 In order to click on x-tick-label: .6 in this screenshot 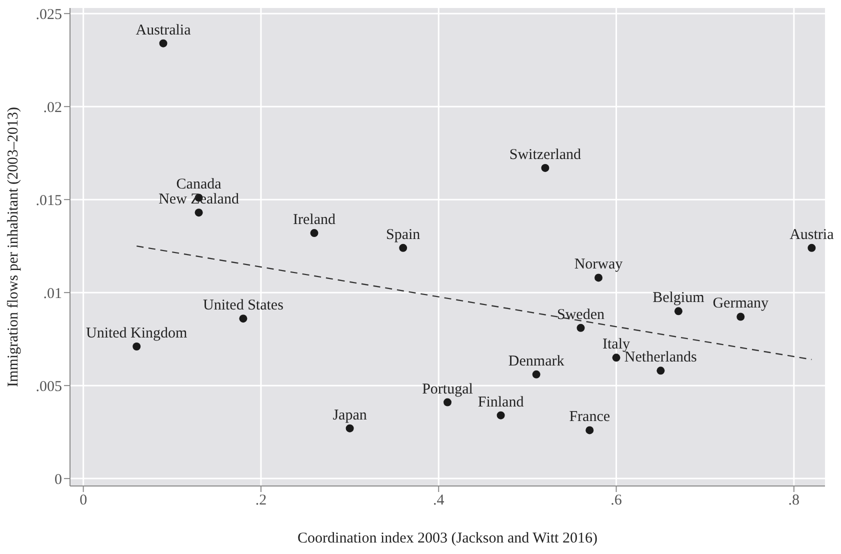, I will do `click(616, 500)`.